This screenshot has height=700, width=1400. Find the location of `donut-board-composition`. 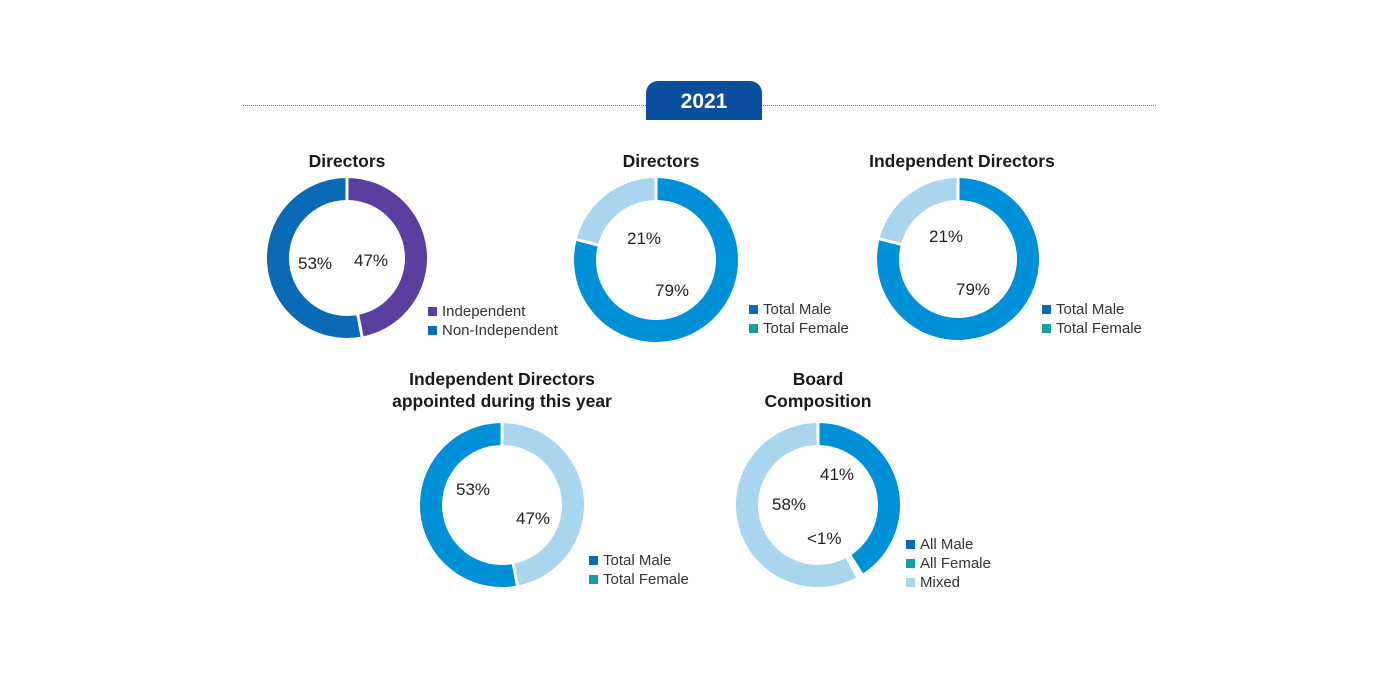

donut-board-composition is located at coordinates (818, 504).